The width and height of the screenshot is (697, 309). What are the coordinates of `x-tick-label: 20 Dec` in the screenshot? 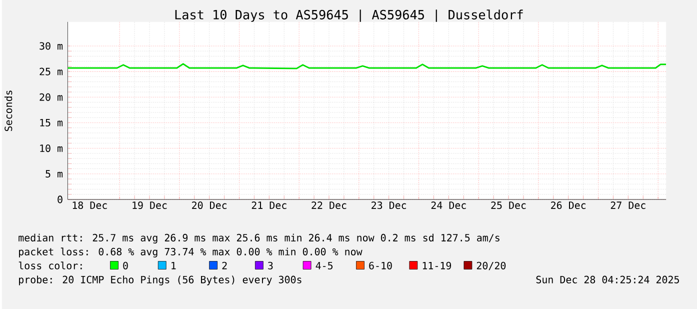 It's located at (209, 205).